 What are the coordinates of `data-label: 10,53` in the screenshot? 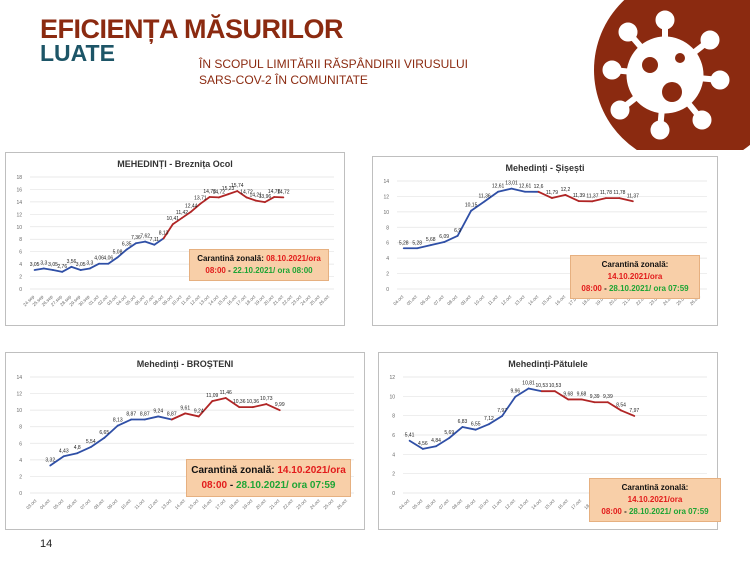 It's located at (555, 386).